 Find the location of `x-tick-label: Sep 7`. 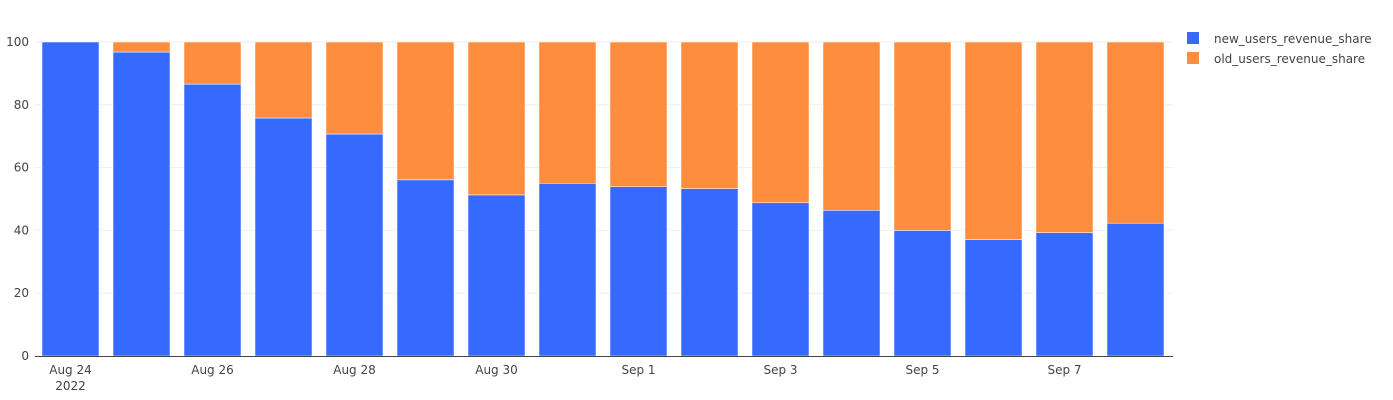

x-tick-label: Sep 7 is located at coordinates (1064, 370).